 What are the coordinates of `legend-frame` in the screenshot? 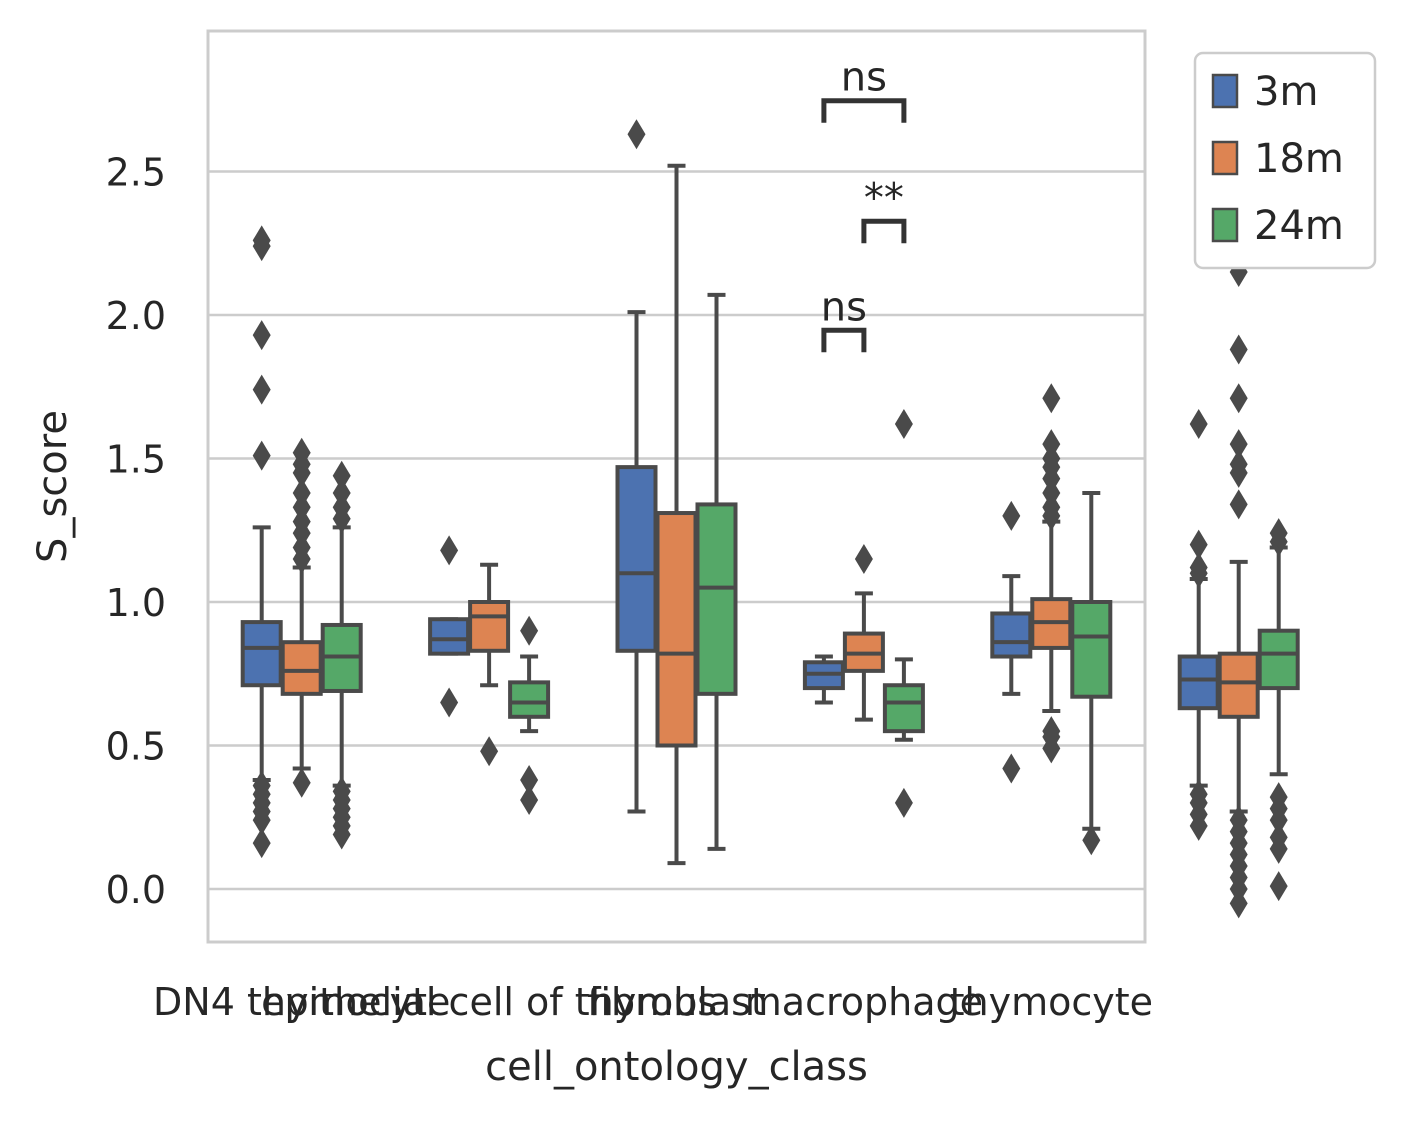 It's located at (1285, 160).